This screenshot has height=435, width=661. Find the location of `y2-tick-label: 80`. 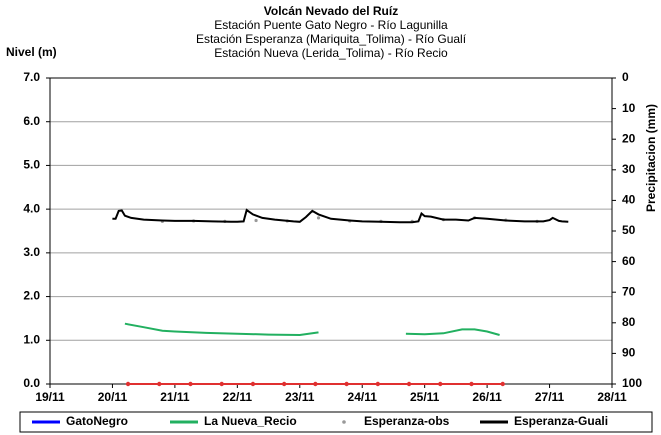

y2-tick-label: 80 is located at coordinates (629, 322).